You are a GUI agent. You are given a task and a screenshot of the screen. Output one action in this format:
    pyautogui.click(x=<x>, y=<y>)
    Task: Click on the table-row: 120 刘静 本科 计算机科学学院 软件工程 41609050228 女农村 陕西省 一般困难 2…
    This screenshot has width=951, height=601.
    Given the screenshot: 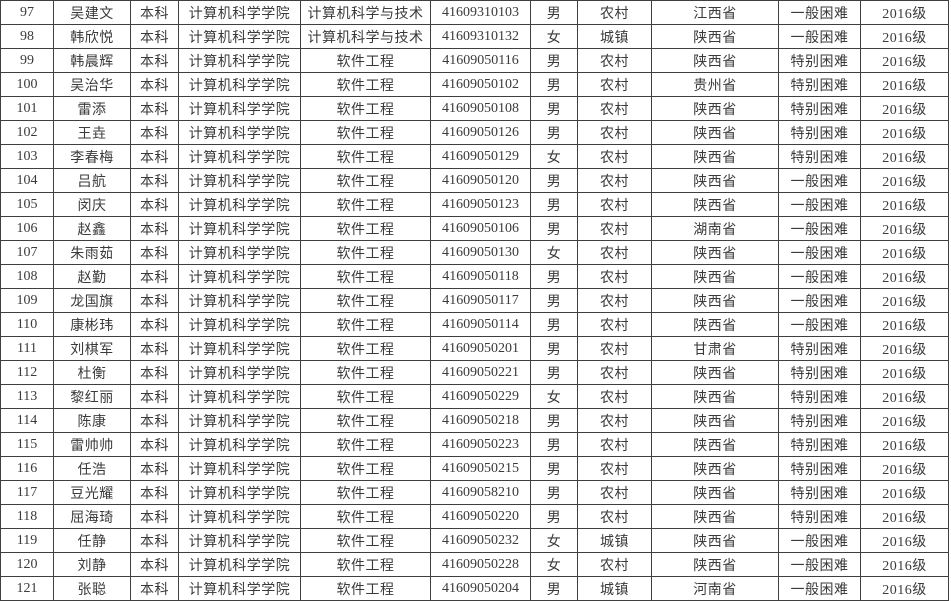 What is the action you would take?
    pyautogui.click(x=474, y=564)
    